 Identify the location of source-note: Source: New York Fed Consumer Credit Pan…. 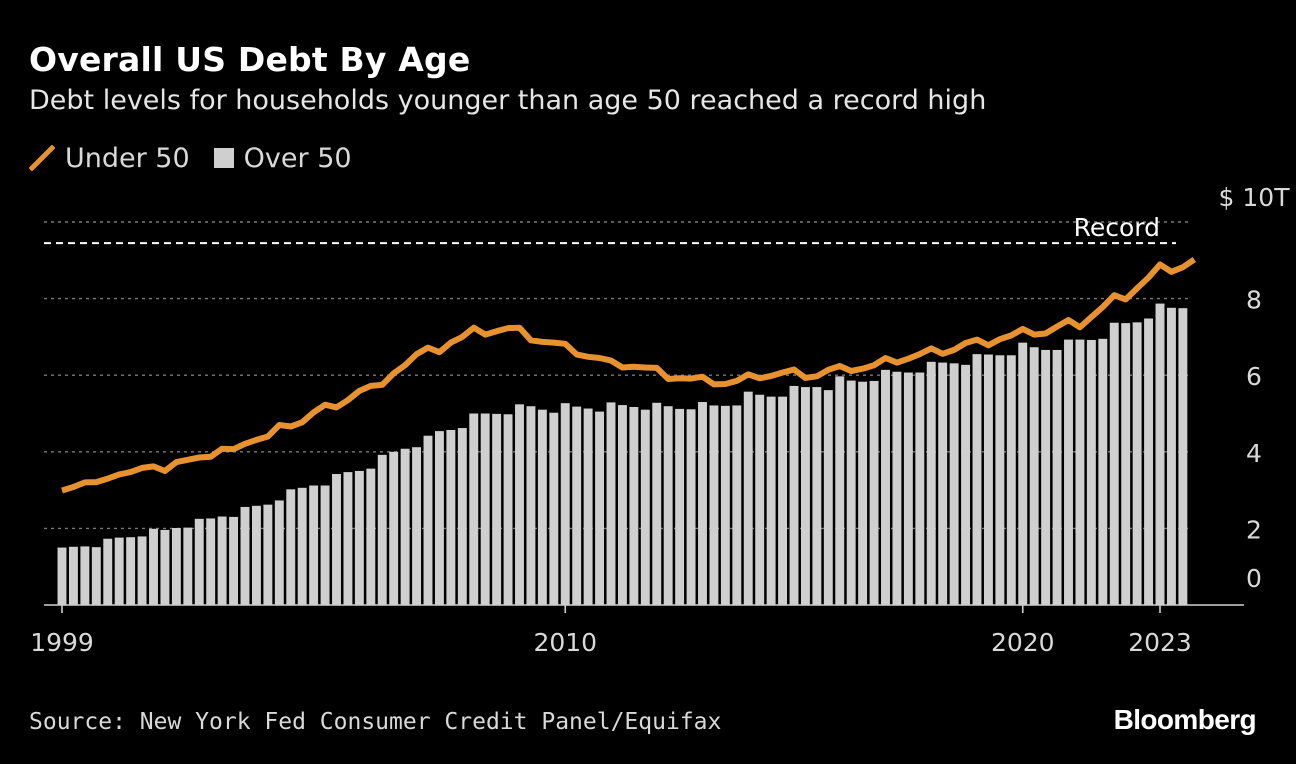
(375, 722).